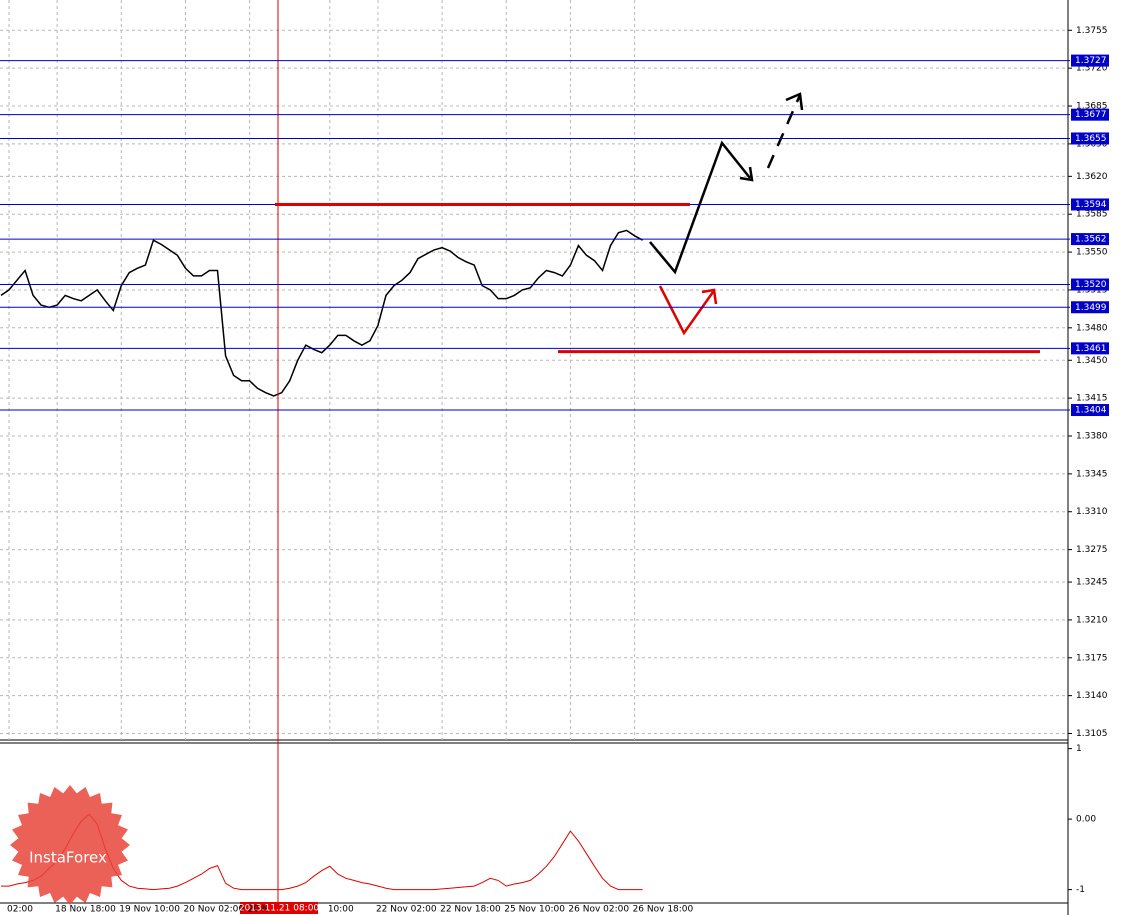 The image size is (1121, 915). I want to click on x-tick-label: 22 Nov 02:00, so click(406, 910).